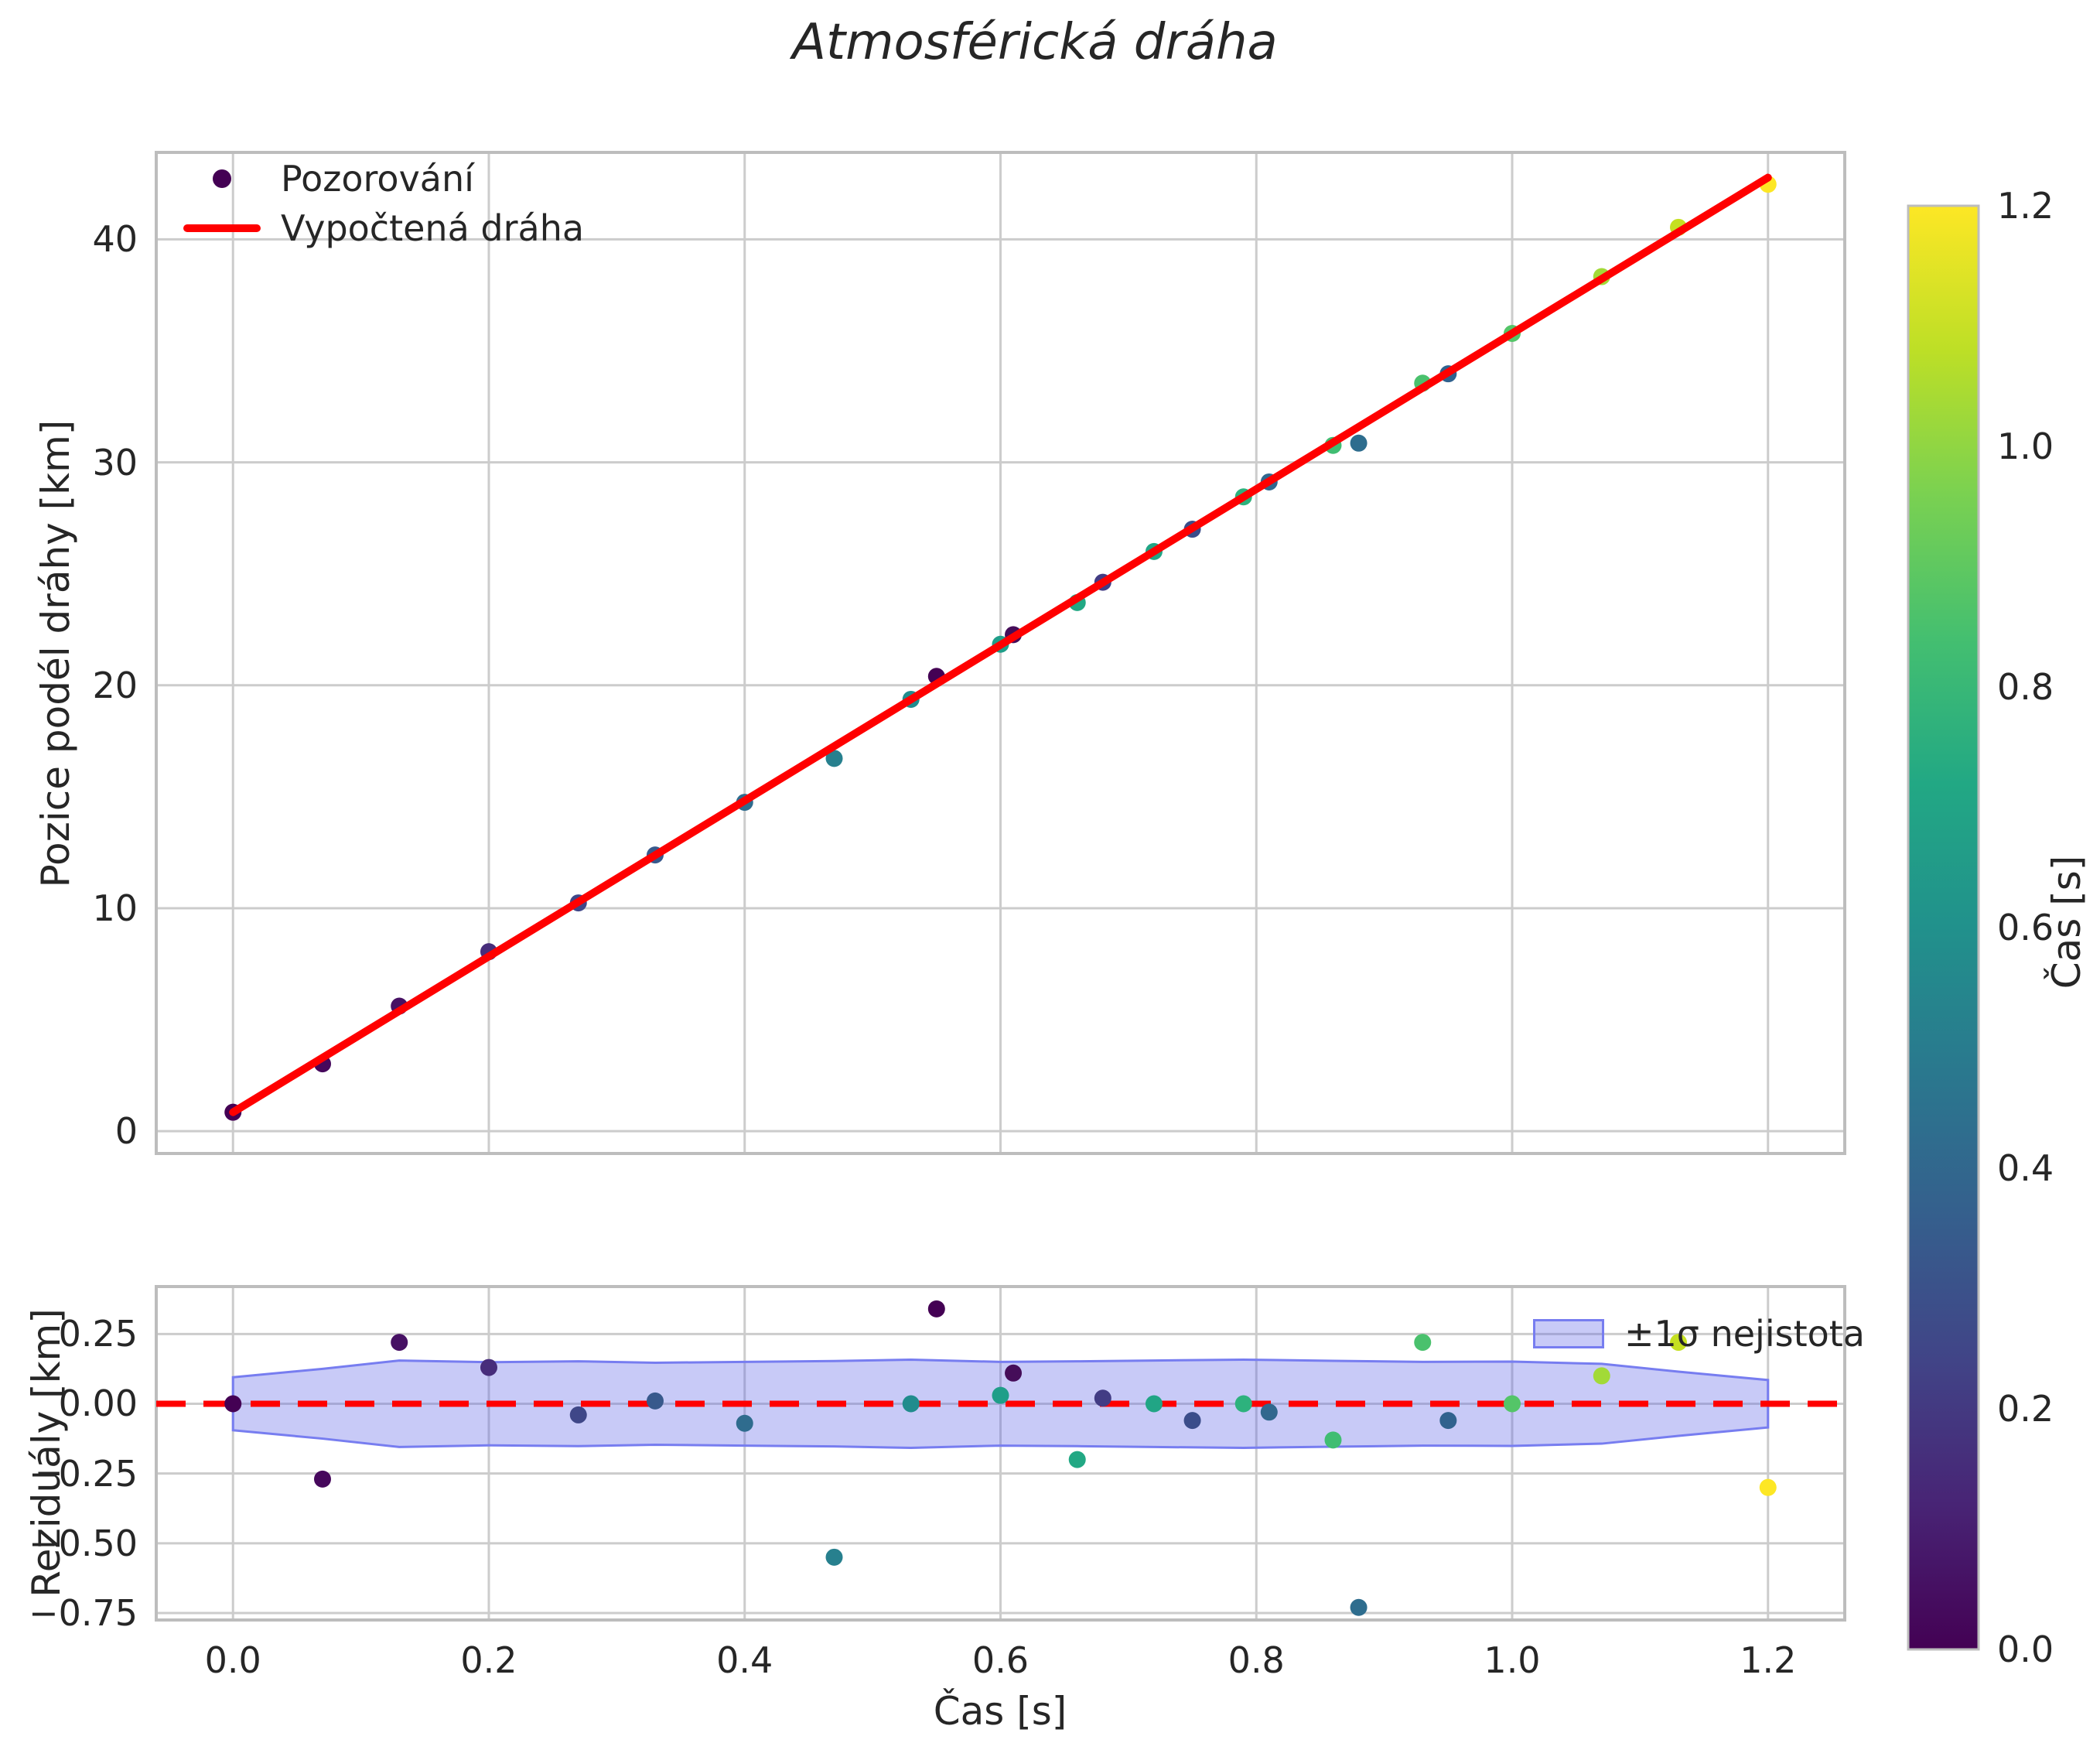 The height and width of the screenshot is (1743, 2100). Describe the element at coordinates (2026, 446) in the screenshot. I see `colorbar-tick-label: 1.0` at that location.